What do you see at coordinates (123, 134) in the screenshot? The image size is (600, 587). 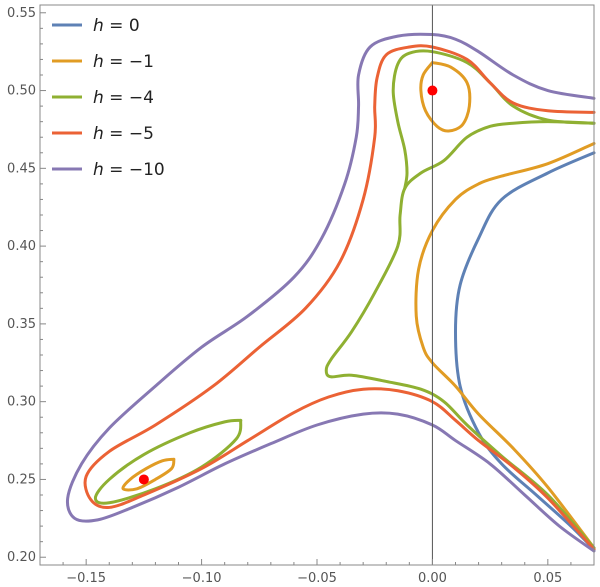 I see `legend-label: h = −5` at bounding box center [123, 134].